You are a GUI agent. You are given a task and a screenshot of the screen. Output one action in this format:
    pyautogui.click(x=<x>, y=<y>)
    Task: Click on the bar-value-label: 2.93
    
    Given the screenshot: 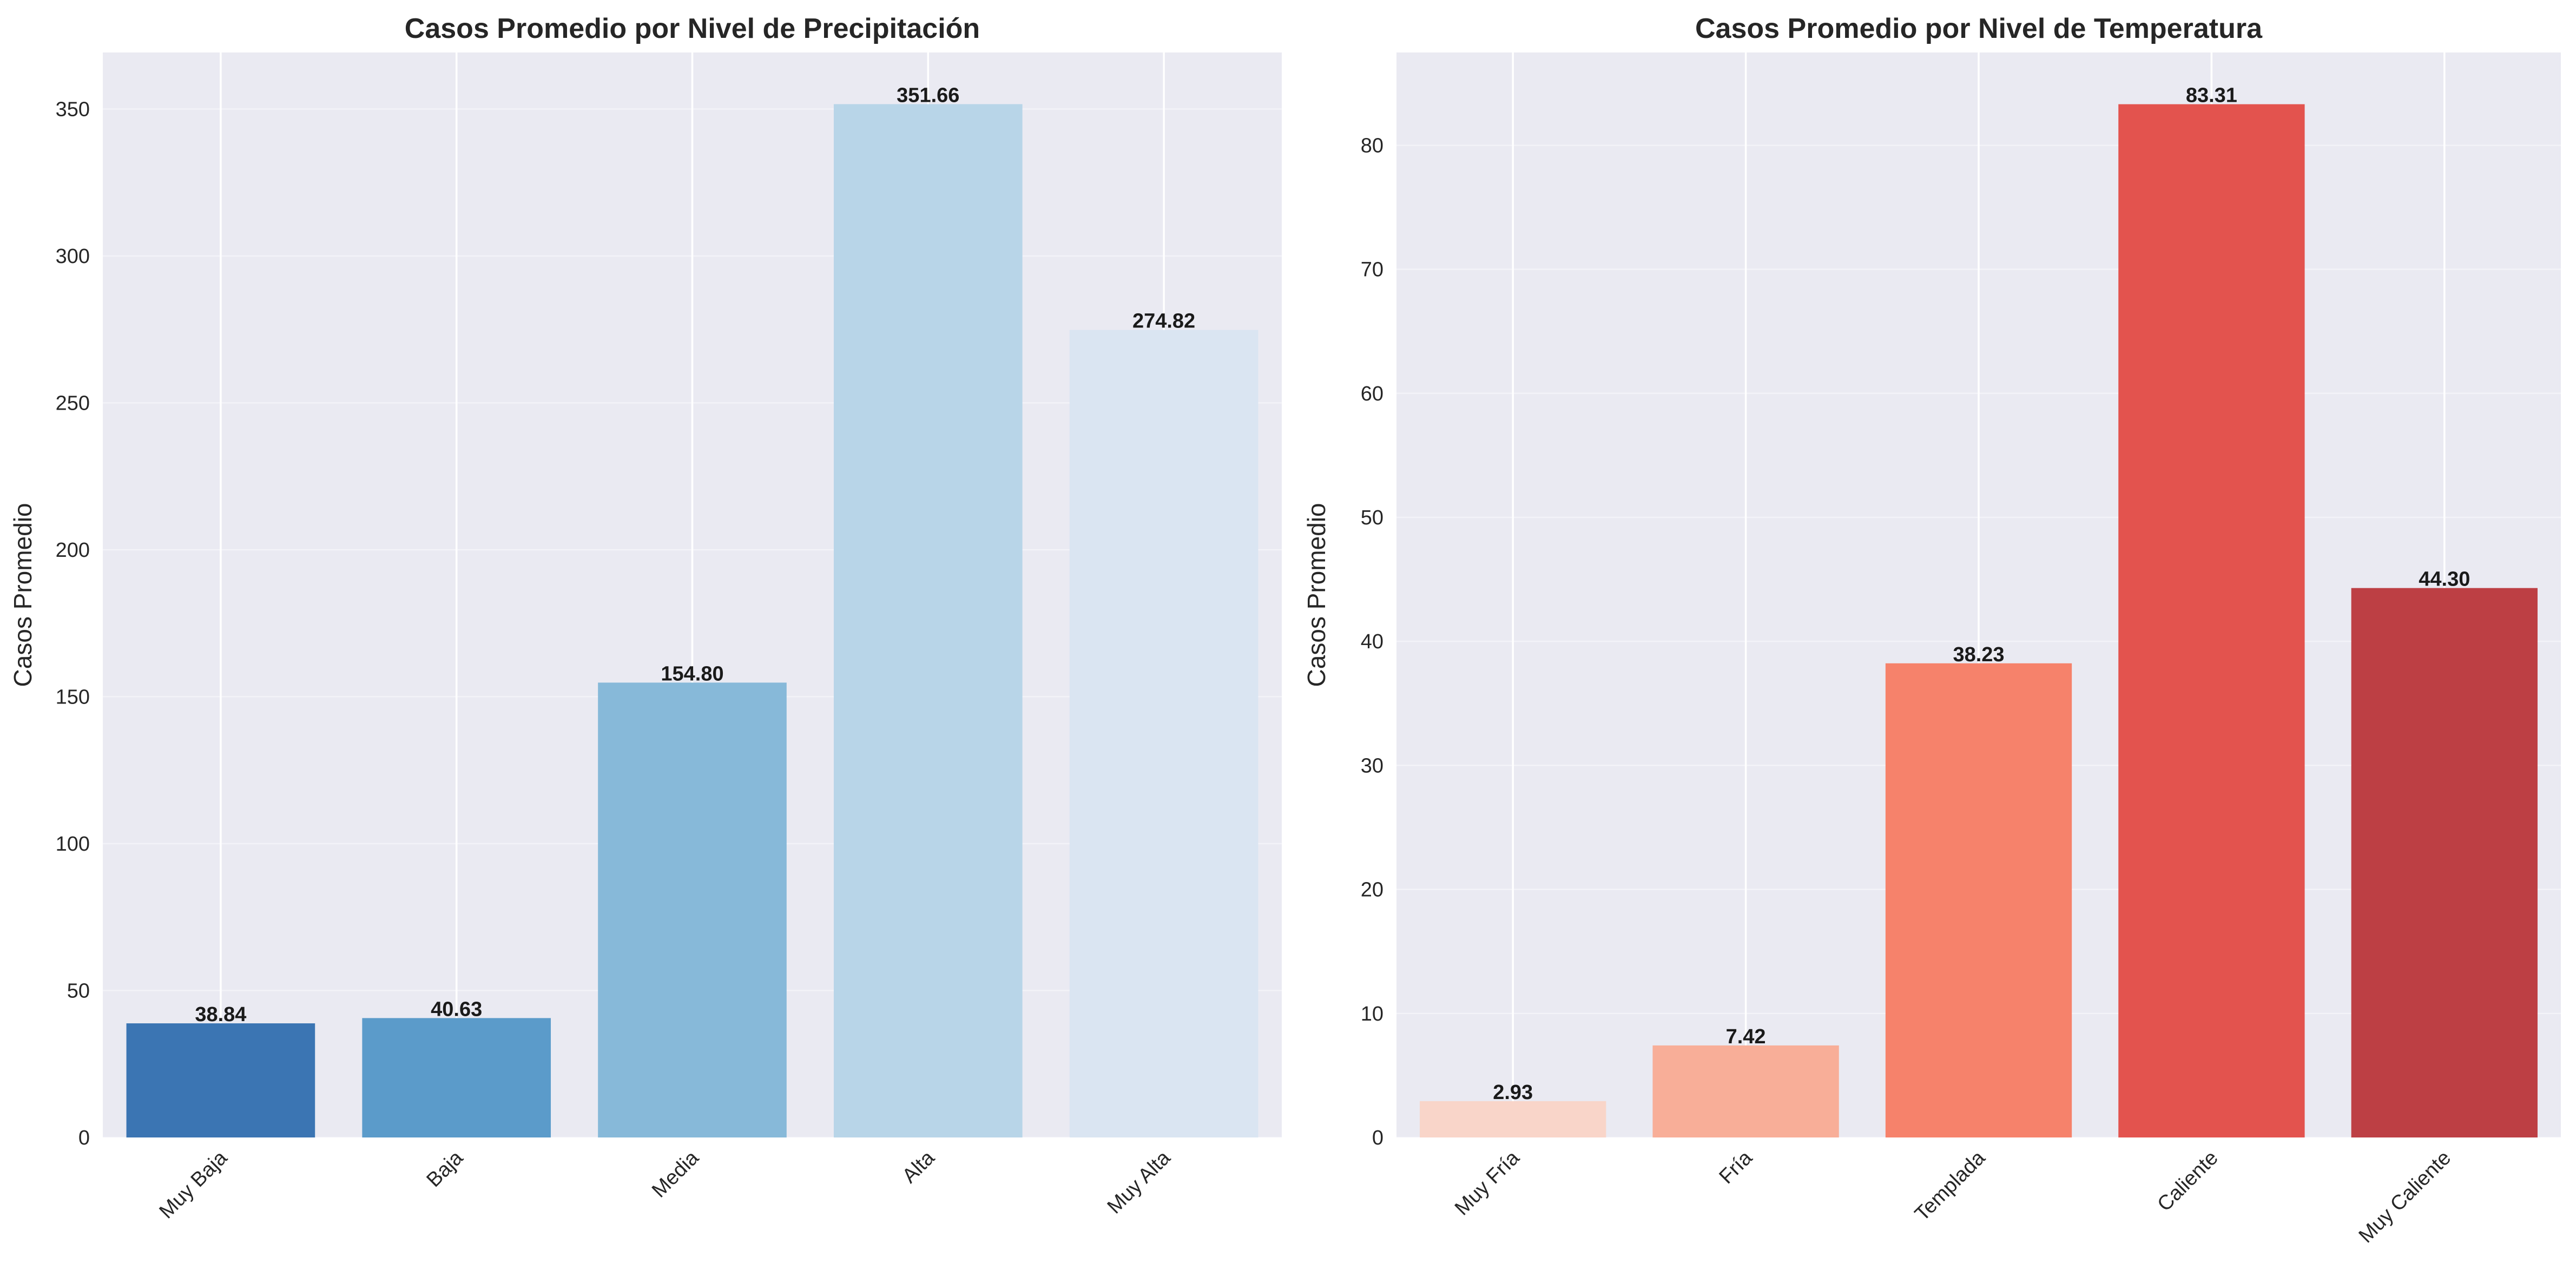 What is the action you would take?
    pyautogui.click(x=1513, y=1092)
    